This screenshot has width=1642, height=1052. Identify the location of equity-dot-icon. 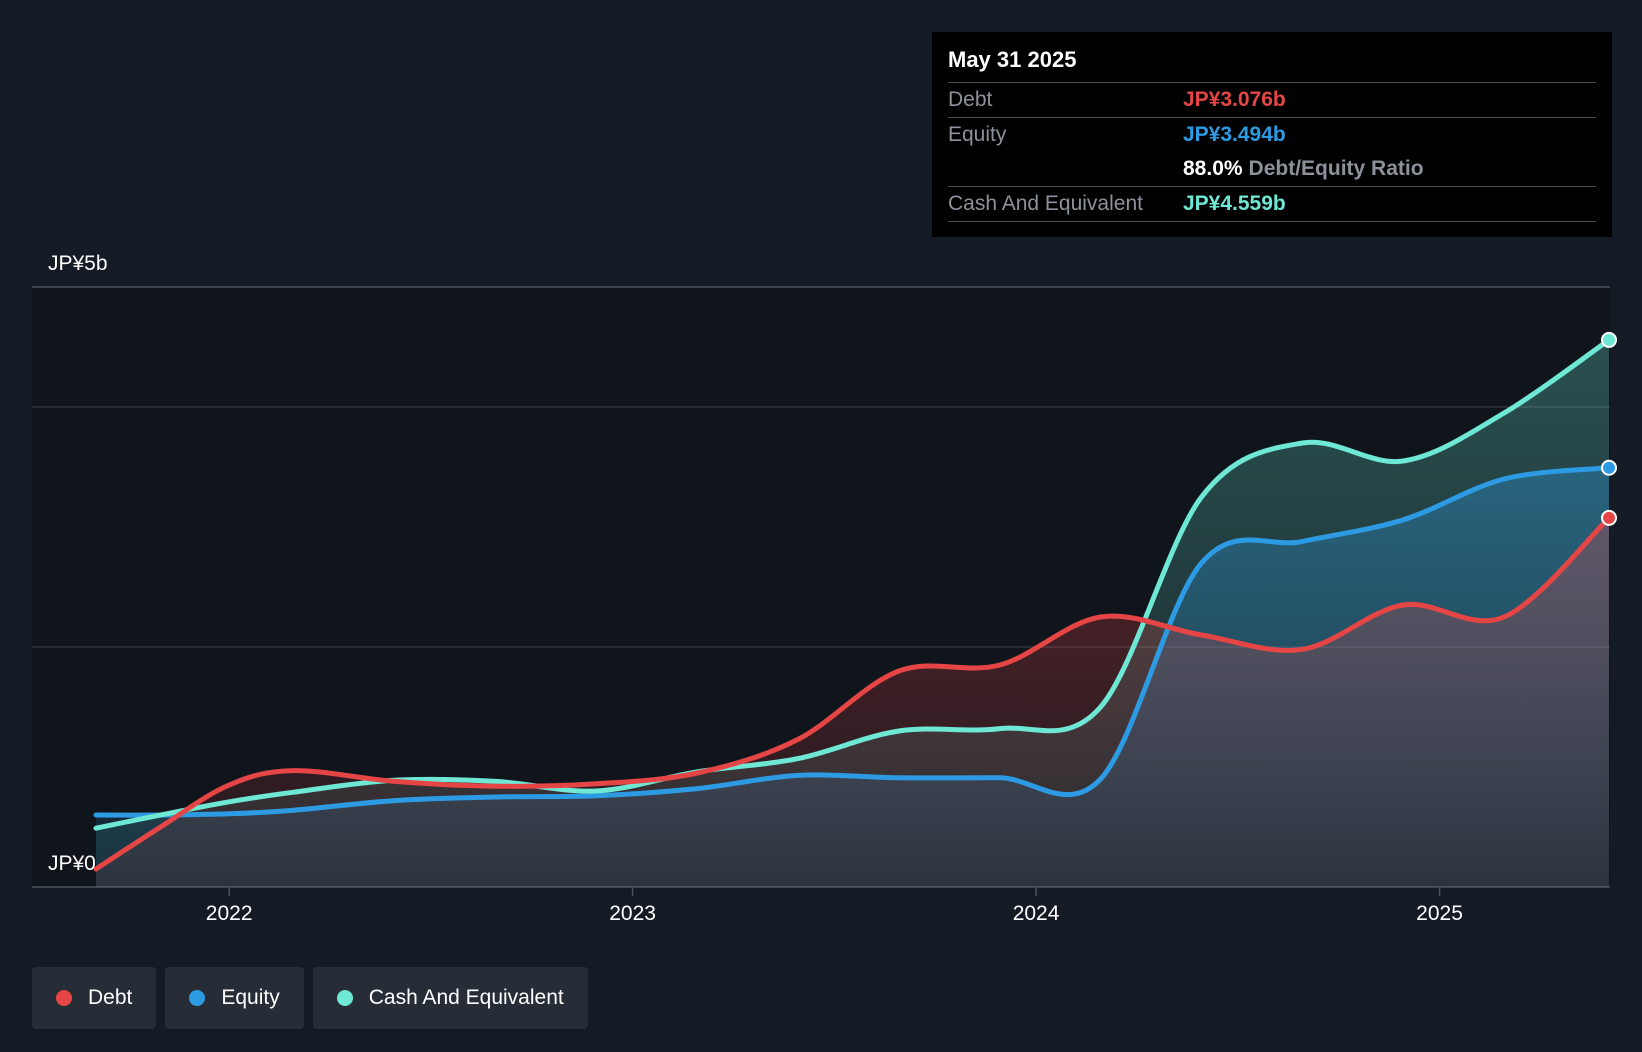
(197, 998).